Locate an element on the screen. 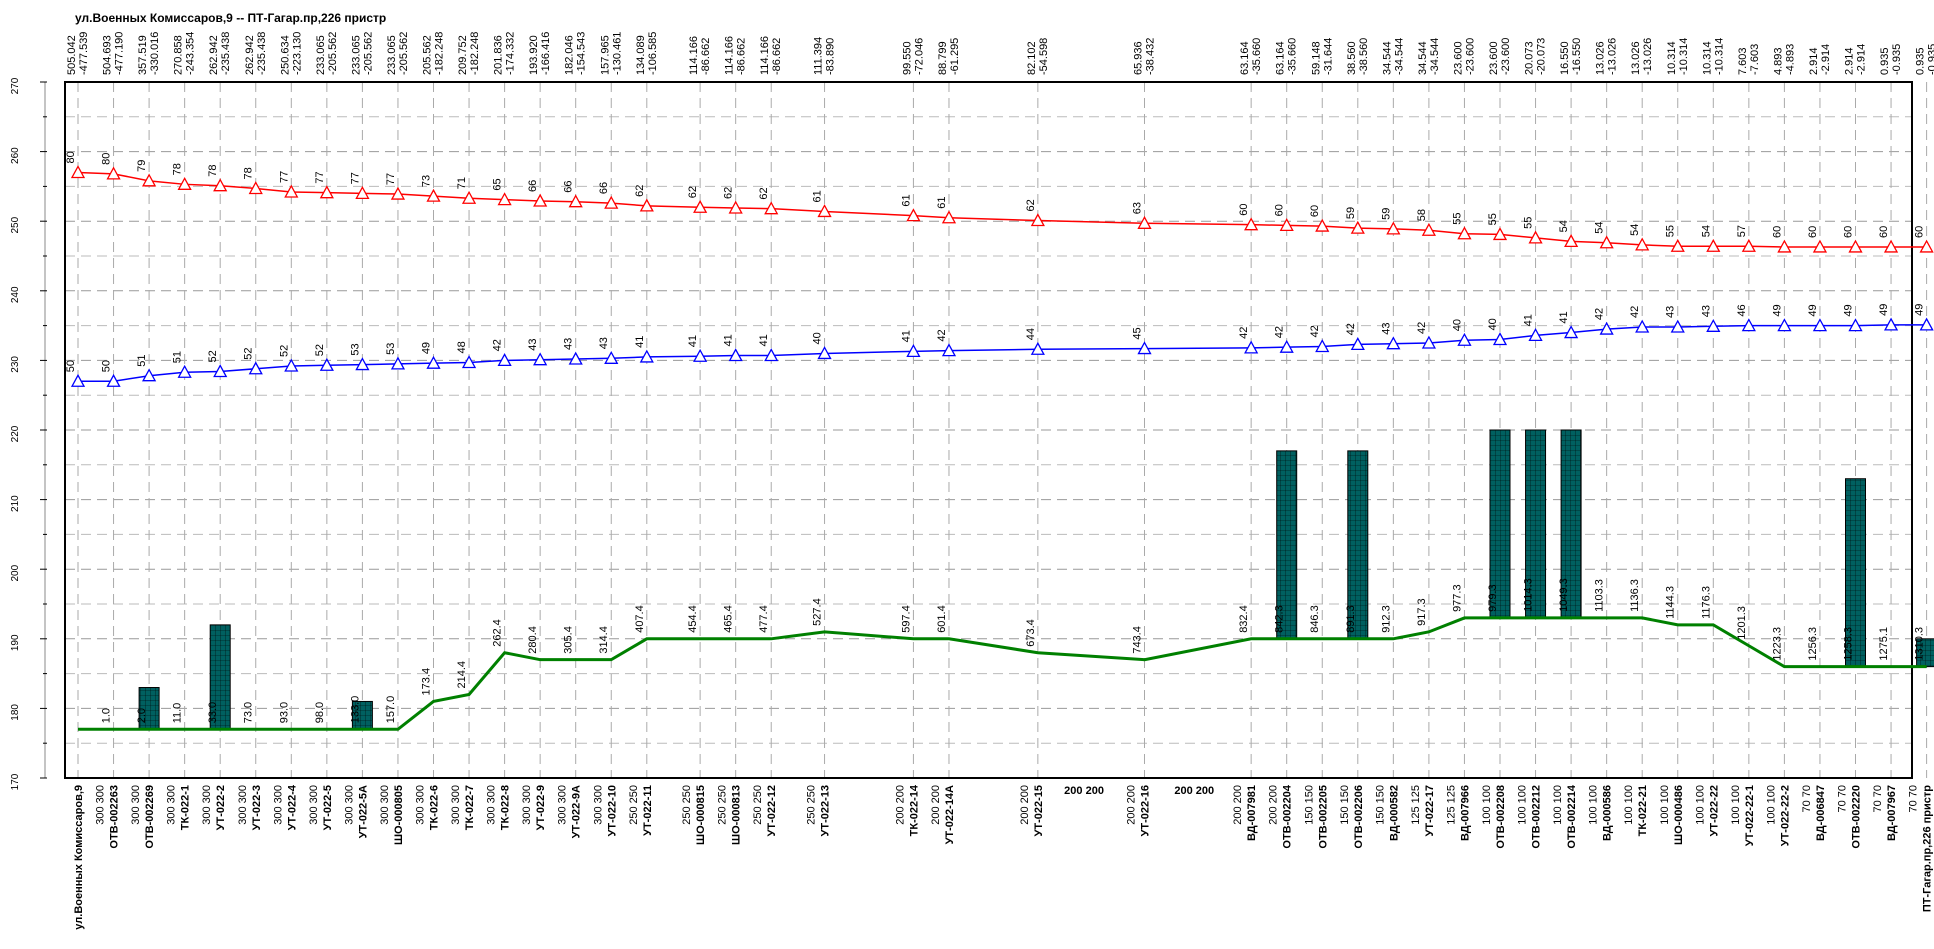  top-value-2: -4.893 is located at coordinates (1790, 59).